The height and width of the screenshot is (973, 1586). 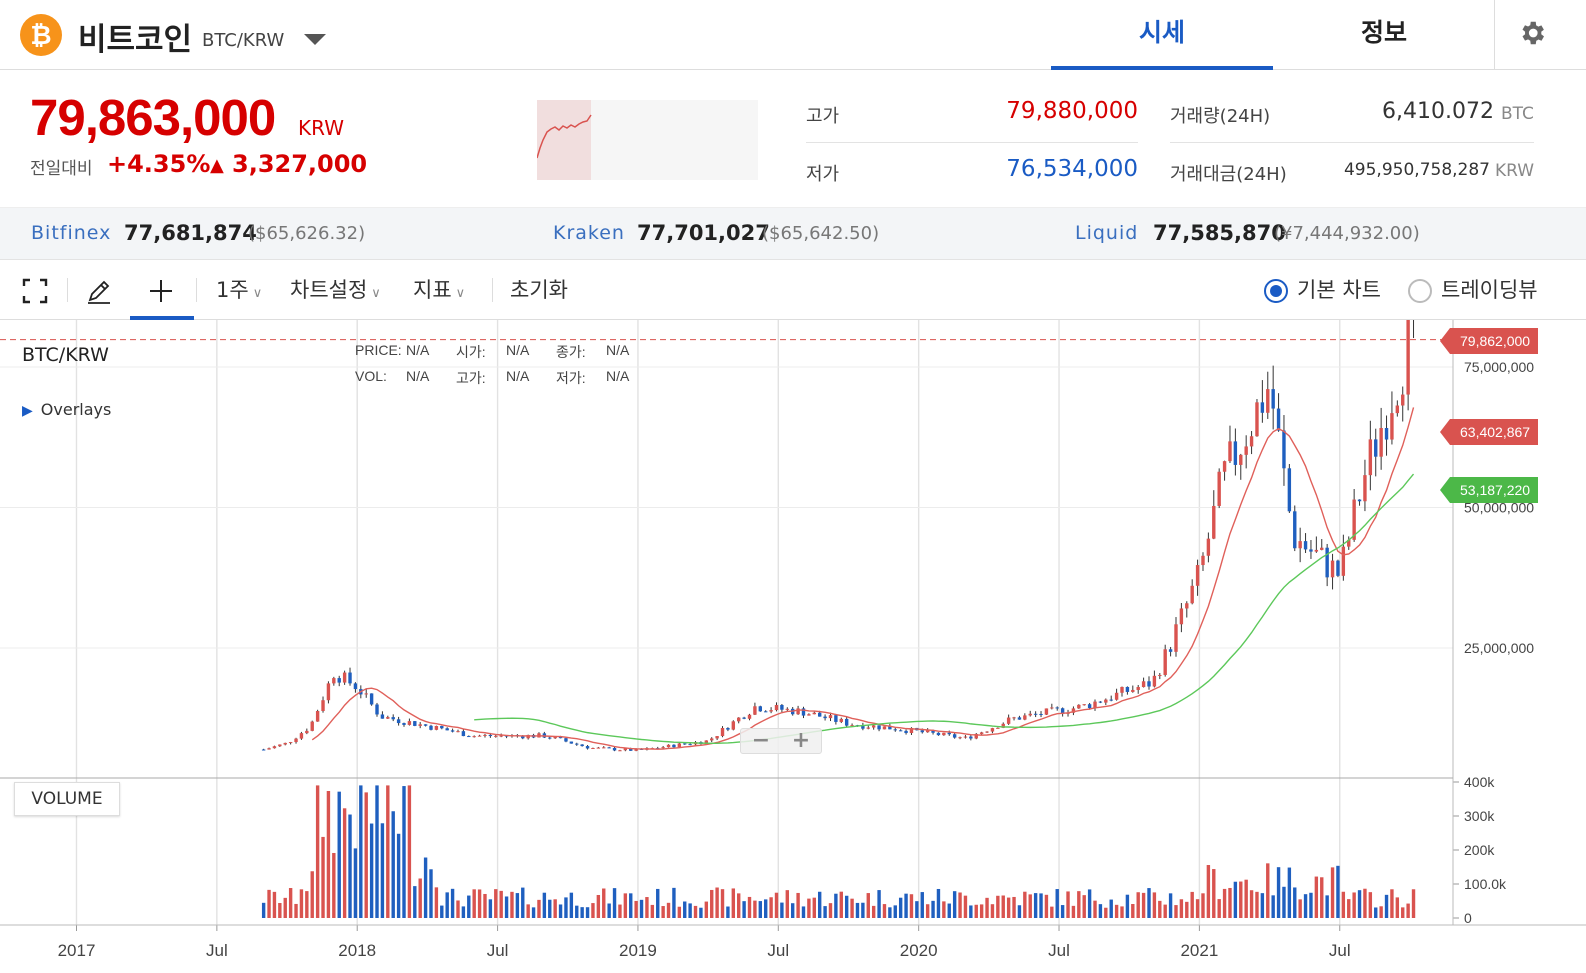 What do you see at coordinates (66, 409) in the screenshot?
I see `overlays-toggle: ▶ Overlays` at bounding box center [66, 409].